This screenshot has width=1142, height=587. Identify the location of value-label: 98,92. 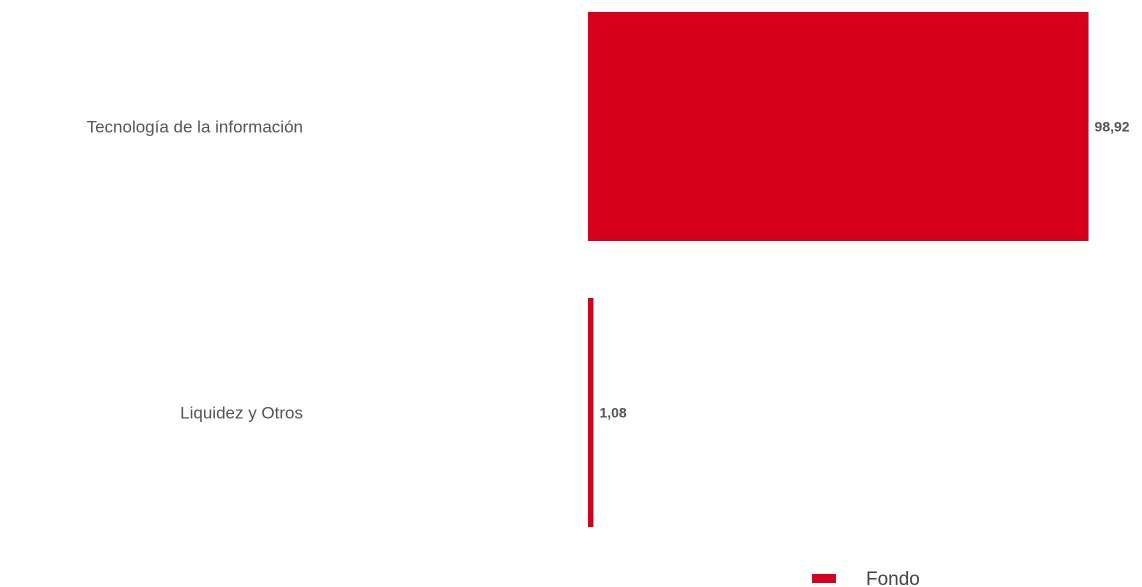
(1112, 127).